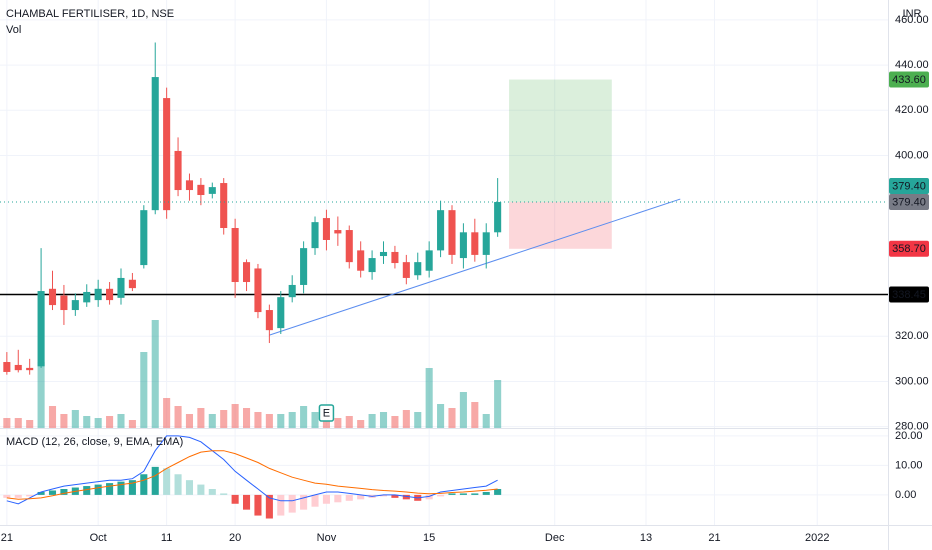 This screenshot has height=550, width=932. I want to click on x-tick-label: Nov, so click(327, 538).